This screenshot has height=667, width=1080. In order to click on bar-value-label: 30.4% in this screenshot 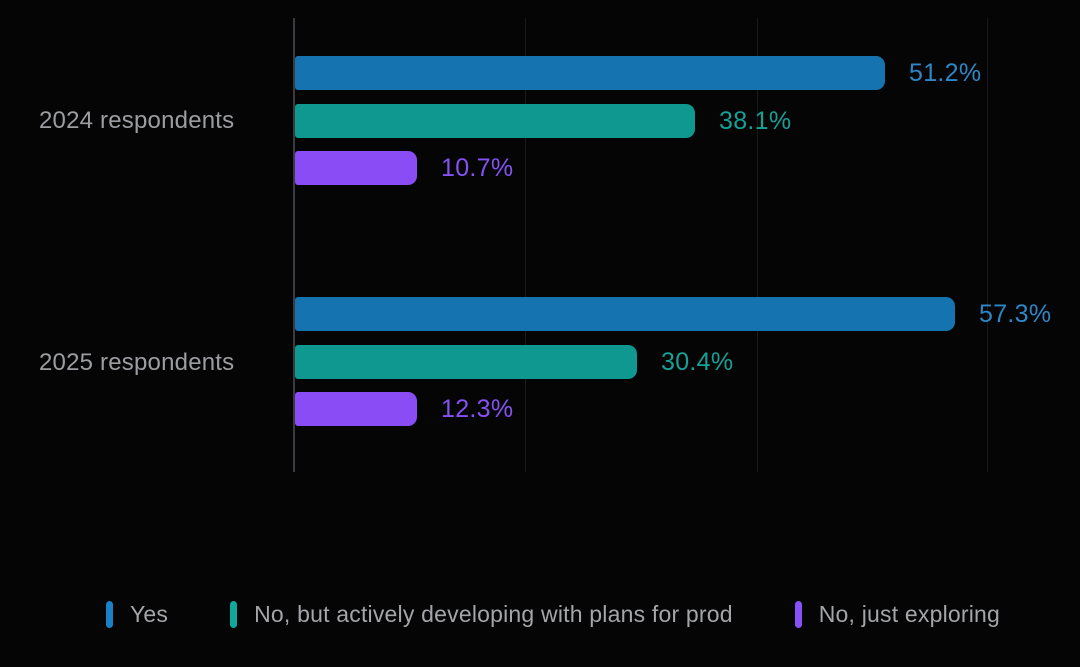, I will do `click(697, 361)`.